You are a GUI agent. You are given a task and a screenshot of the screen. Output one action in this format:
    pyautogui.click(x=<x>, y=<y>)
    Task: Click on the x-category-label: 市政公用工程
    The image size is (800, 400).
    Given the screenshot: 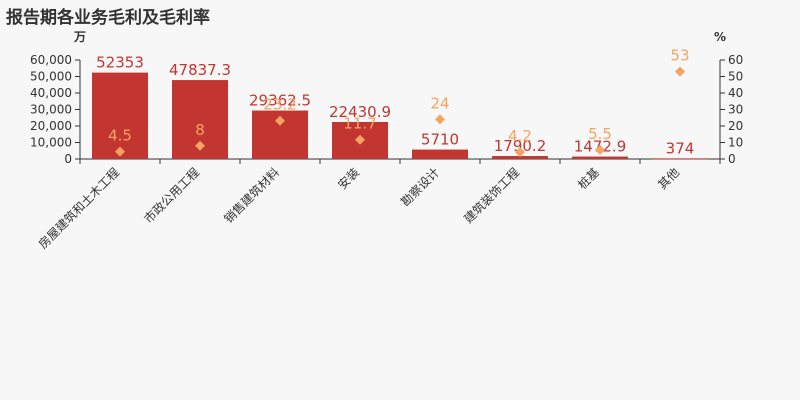 What is the action you would take?
    pyautogui.click(x=172, y=196)
    